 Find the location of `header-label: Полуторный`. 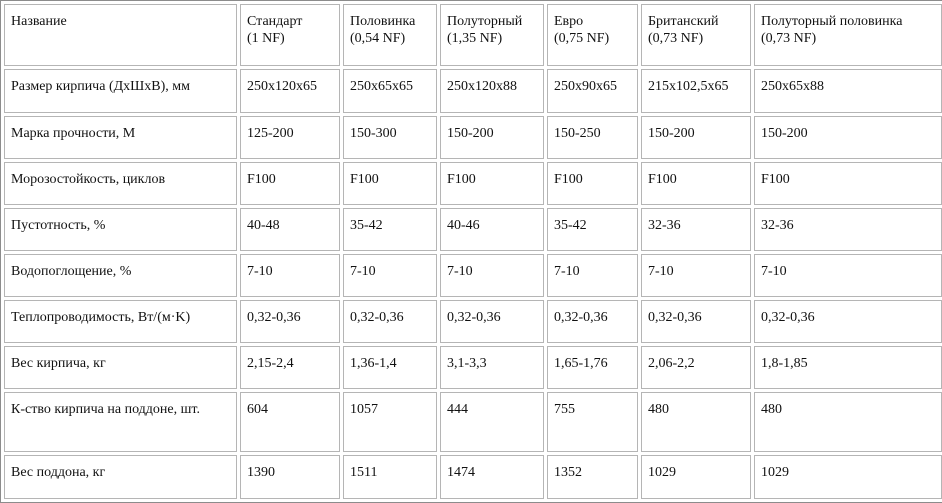

header-label: Полуторный is located at coordinates (485, 21).